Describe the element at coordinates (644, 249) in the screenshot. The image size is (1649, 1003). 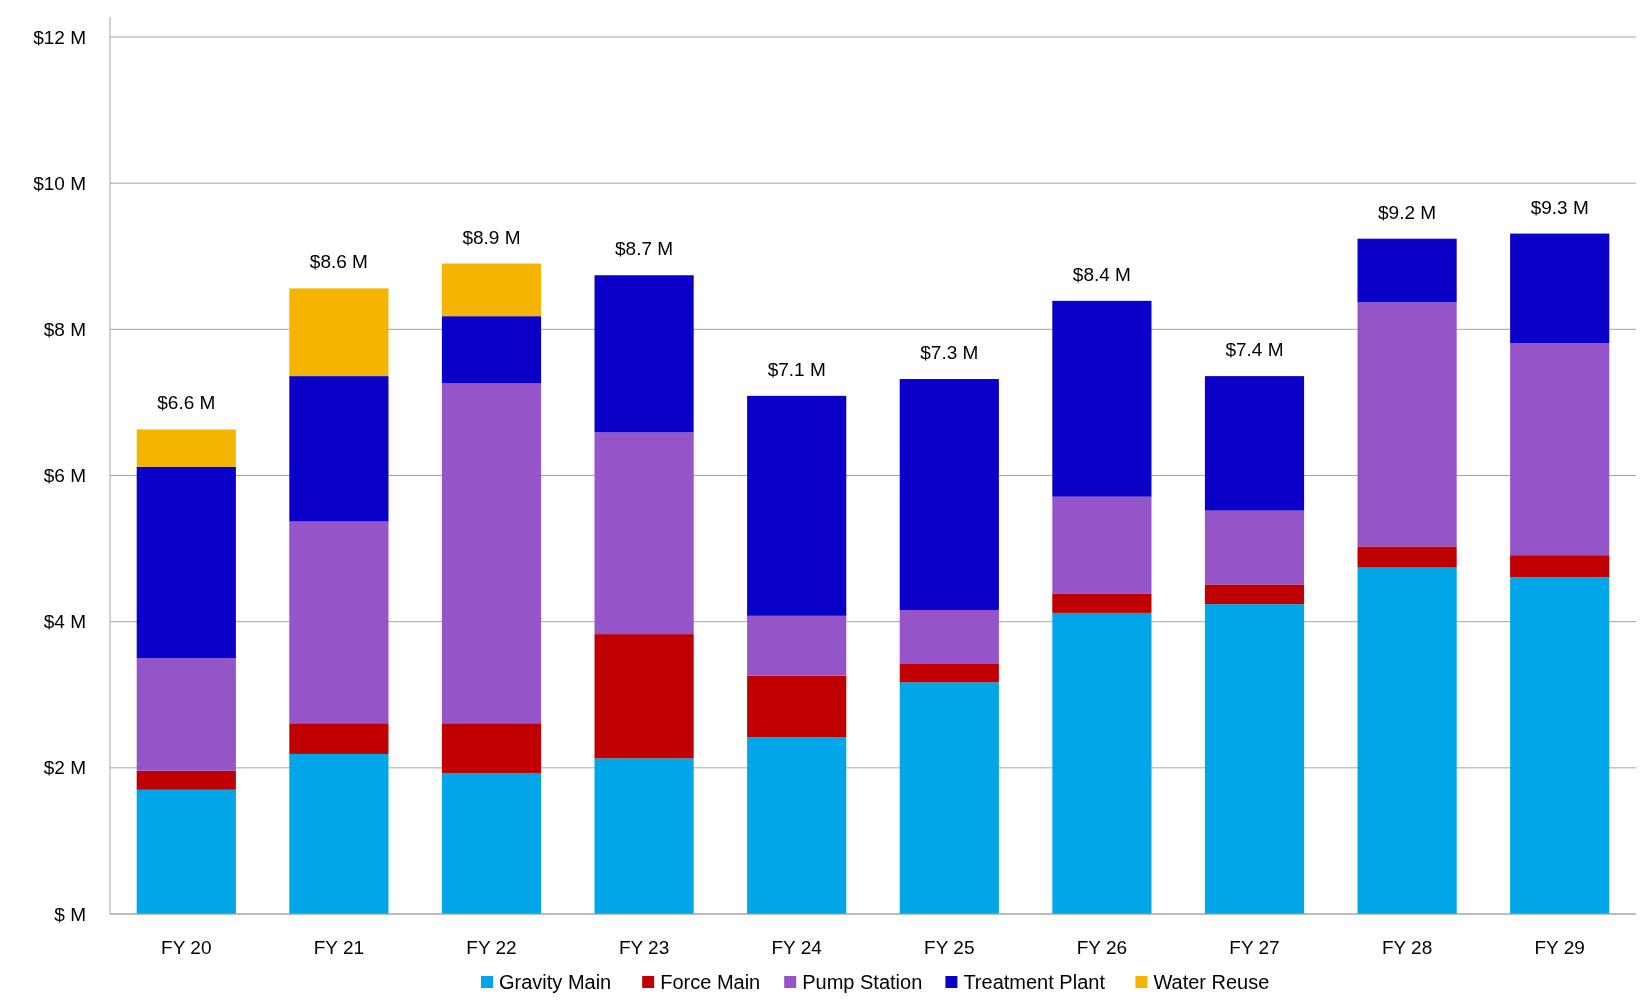
I see `total-label: $8.7 M` at that location.